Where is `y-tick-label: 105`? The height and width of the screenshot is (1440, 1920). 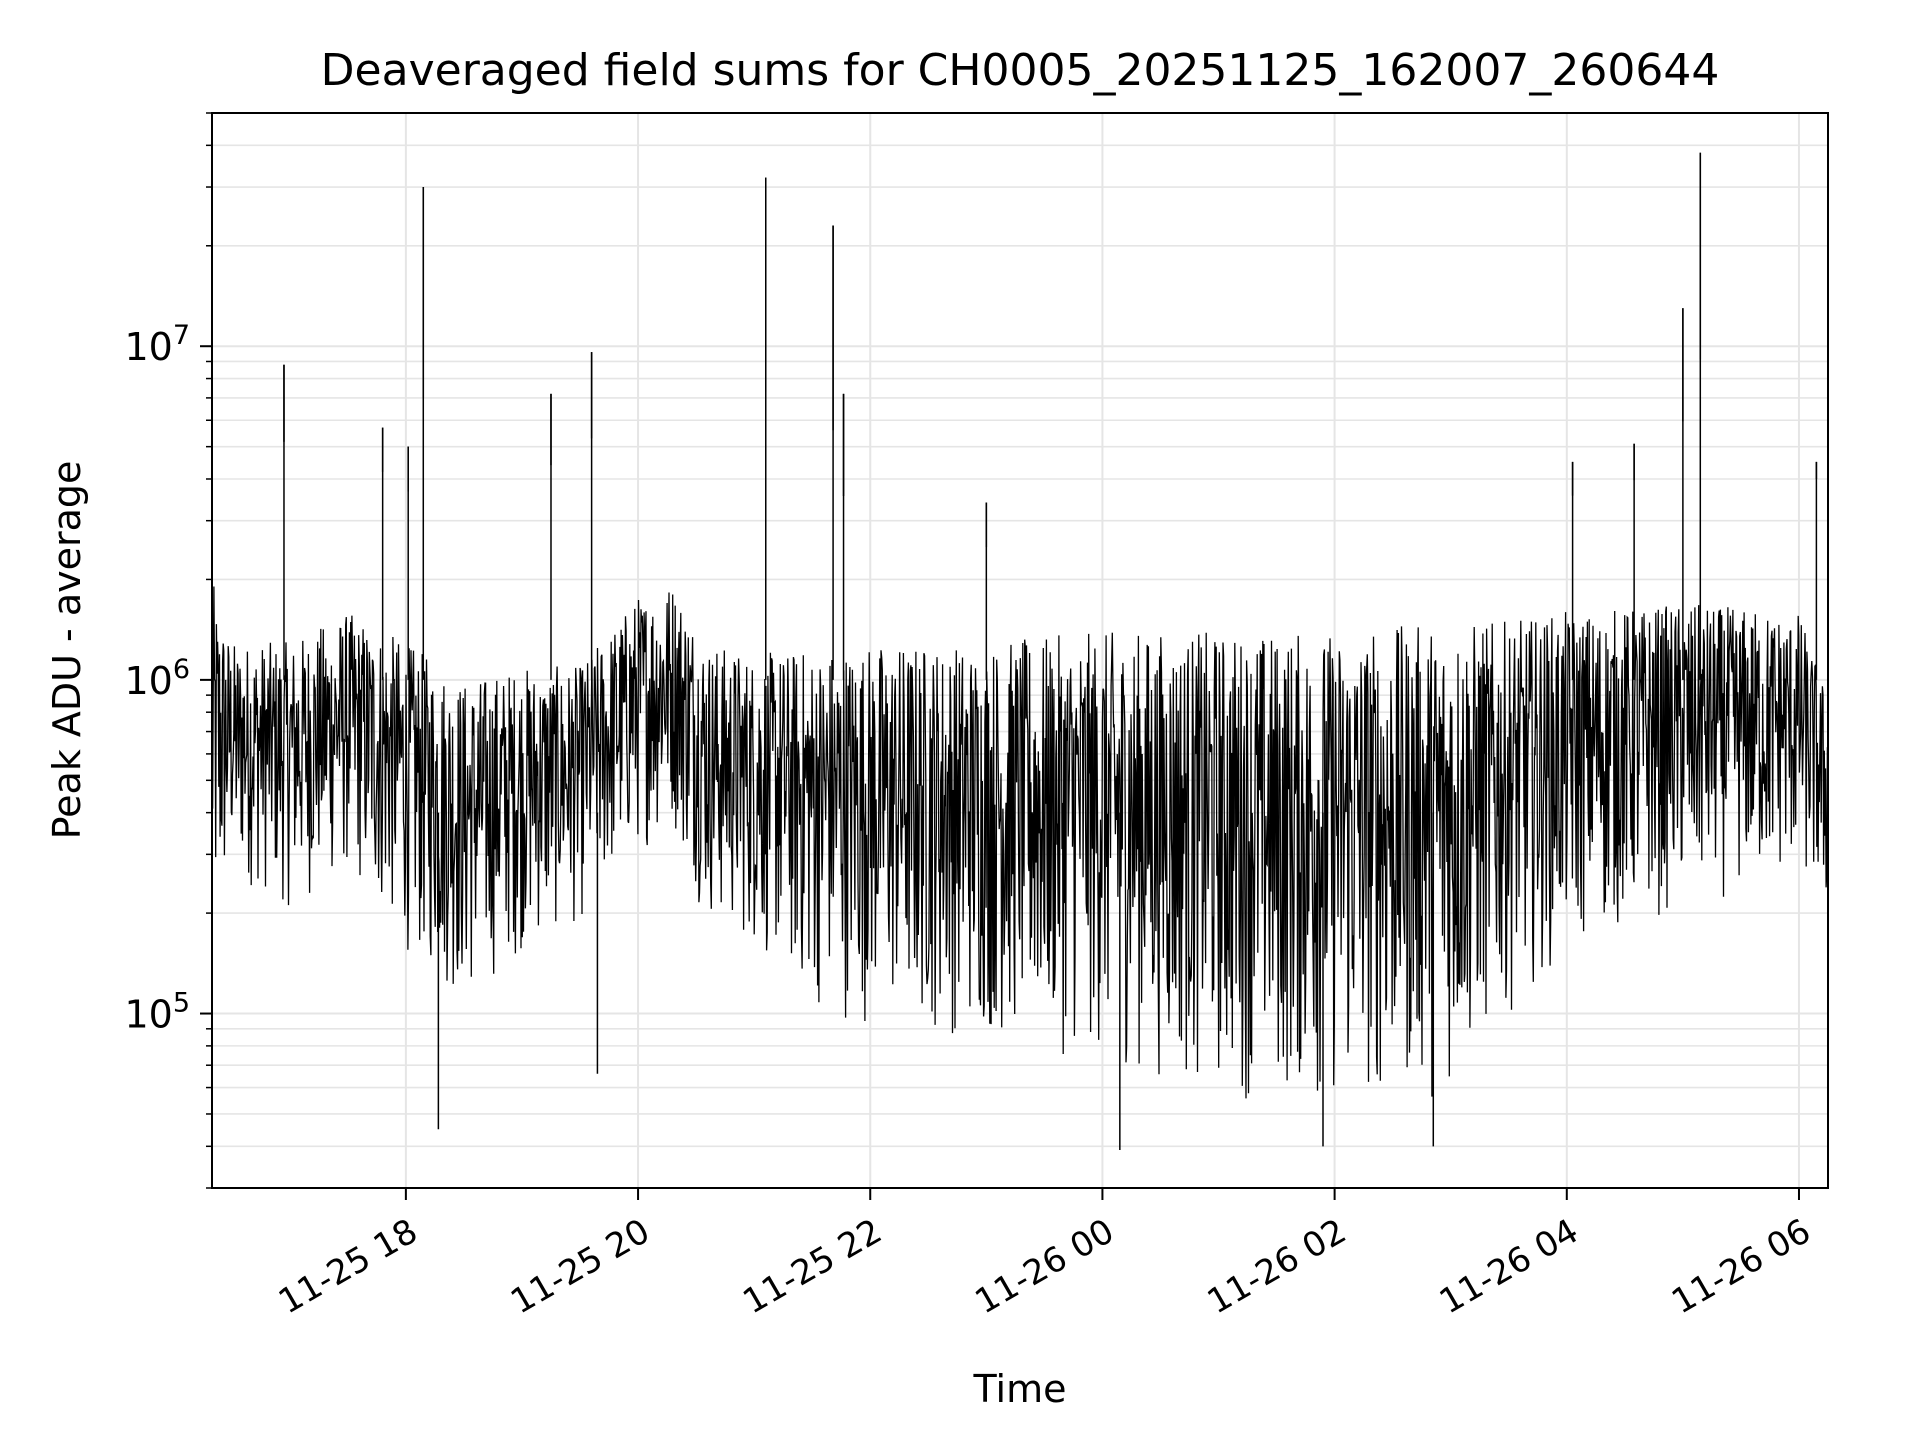
y-tick-label: 105 is located at coordinates (157, 1012).